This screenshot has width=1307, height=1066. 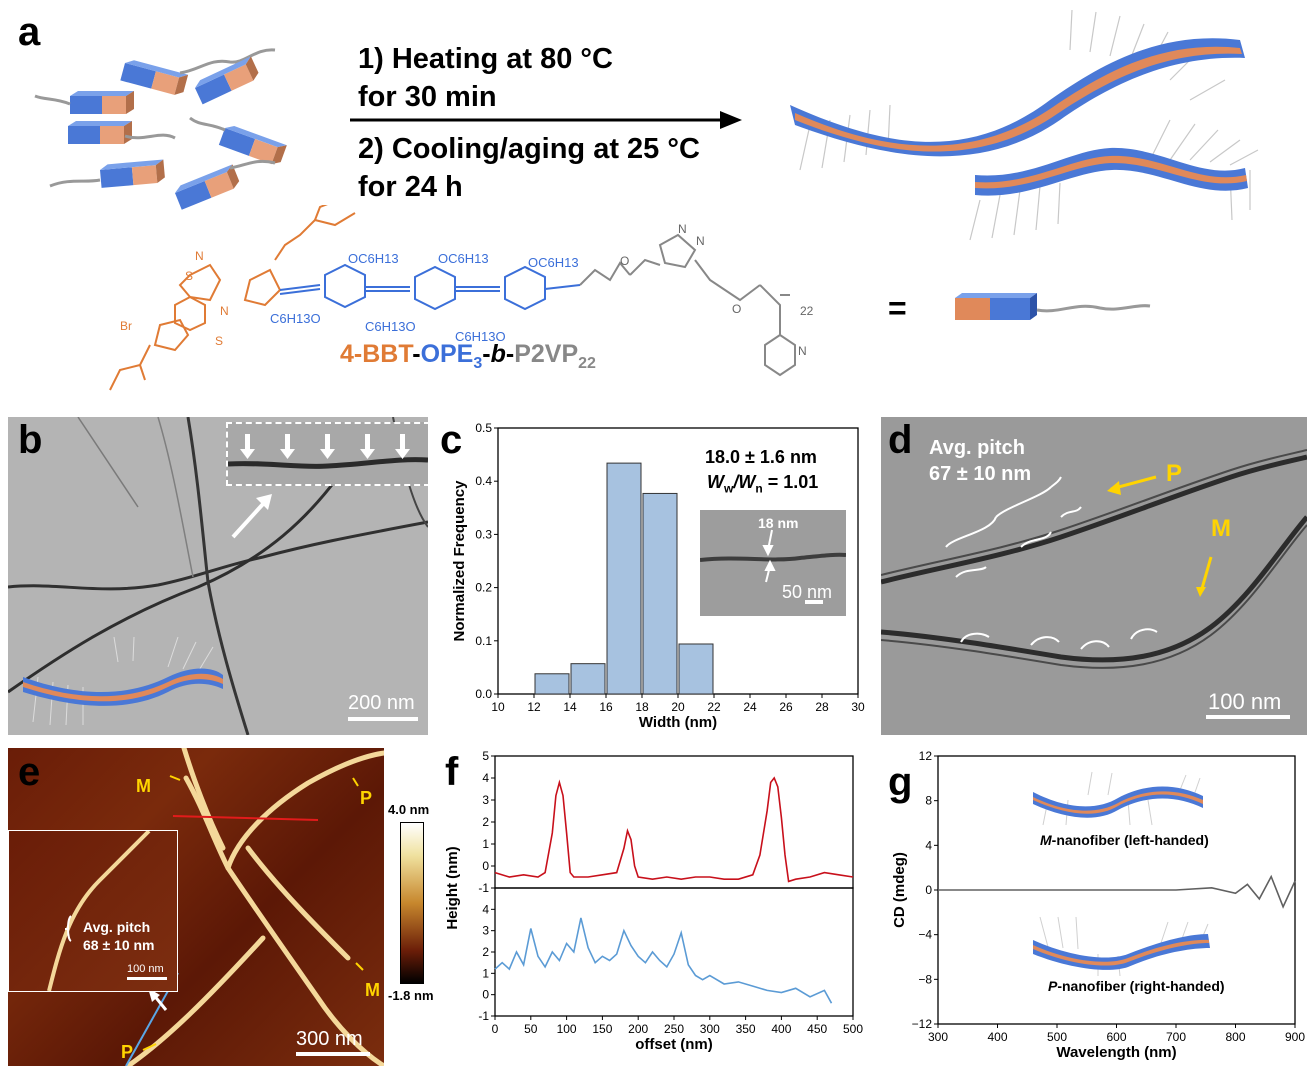 What do you see at coordinates (478, 363) in the screenshot?
I see `compound-ope-sub: 3` at bounding box center [478, 363].